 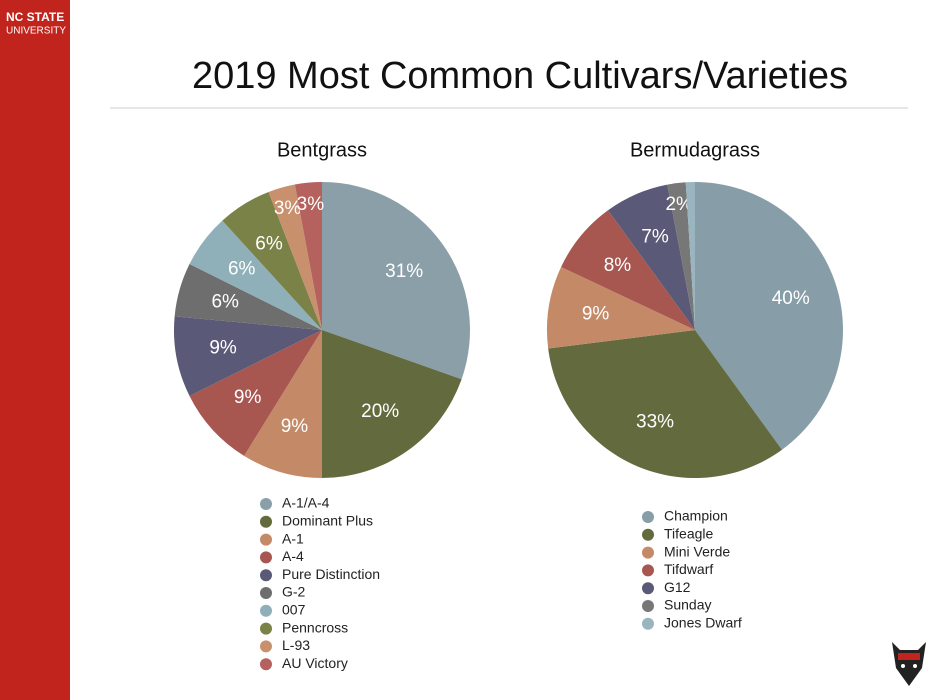 What do you see at coordinates (655, 237) in the screenshot?
I see `data-label: 7%` at bounding box center [655, 237].